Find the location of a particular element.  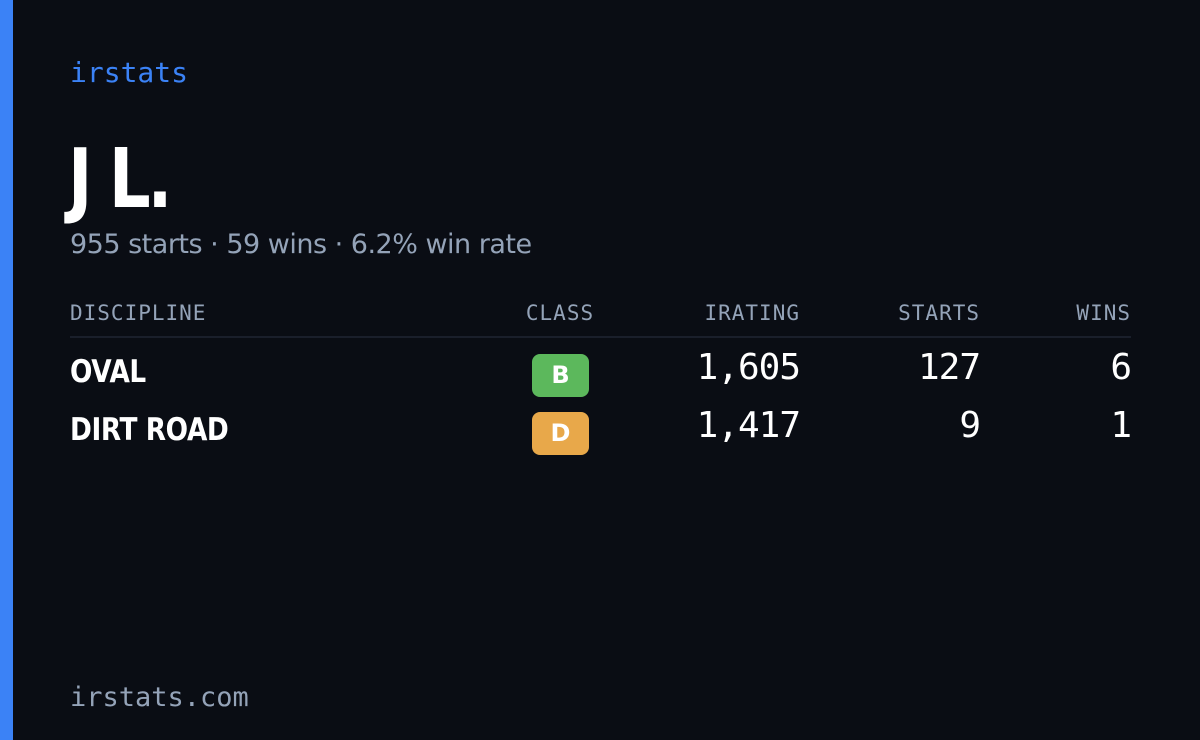

footer-url: irstats.com is located at coordinates (159, 697).